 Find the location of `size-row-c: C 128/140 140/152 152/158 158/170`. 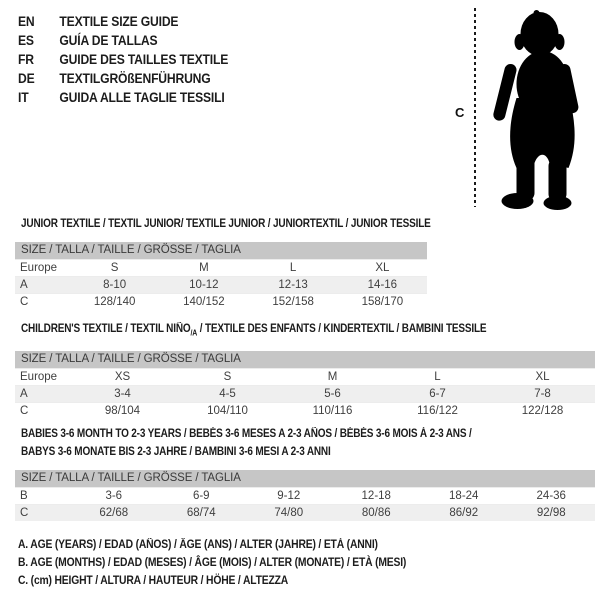

size-row-c: C 128/140 140/152 152/158 158/170 is located at coordinates (221, 301).